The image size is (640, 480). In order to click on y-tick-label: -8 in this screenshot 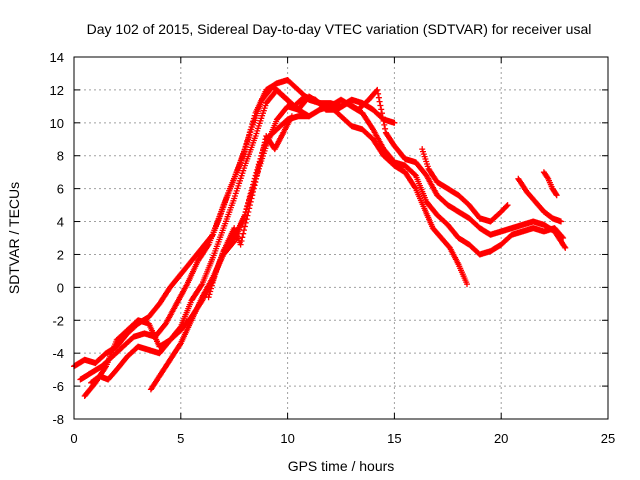, I will do `click(58, 419)`.